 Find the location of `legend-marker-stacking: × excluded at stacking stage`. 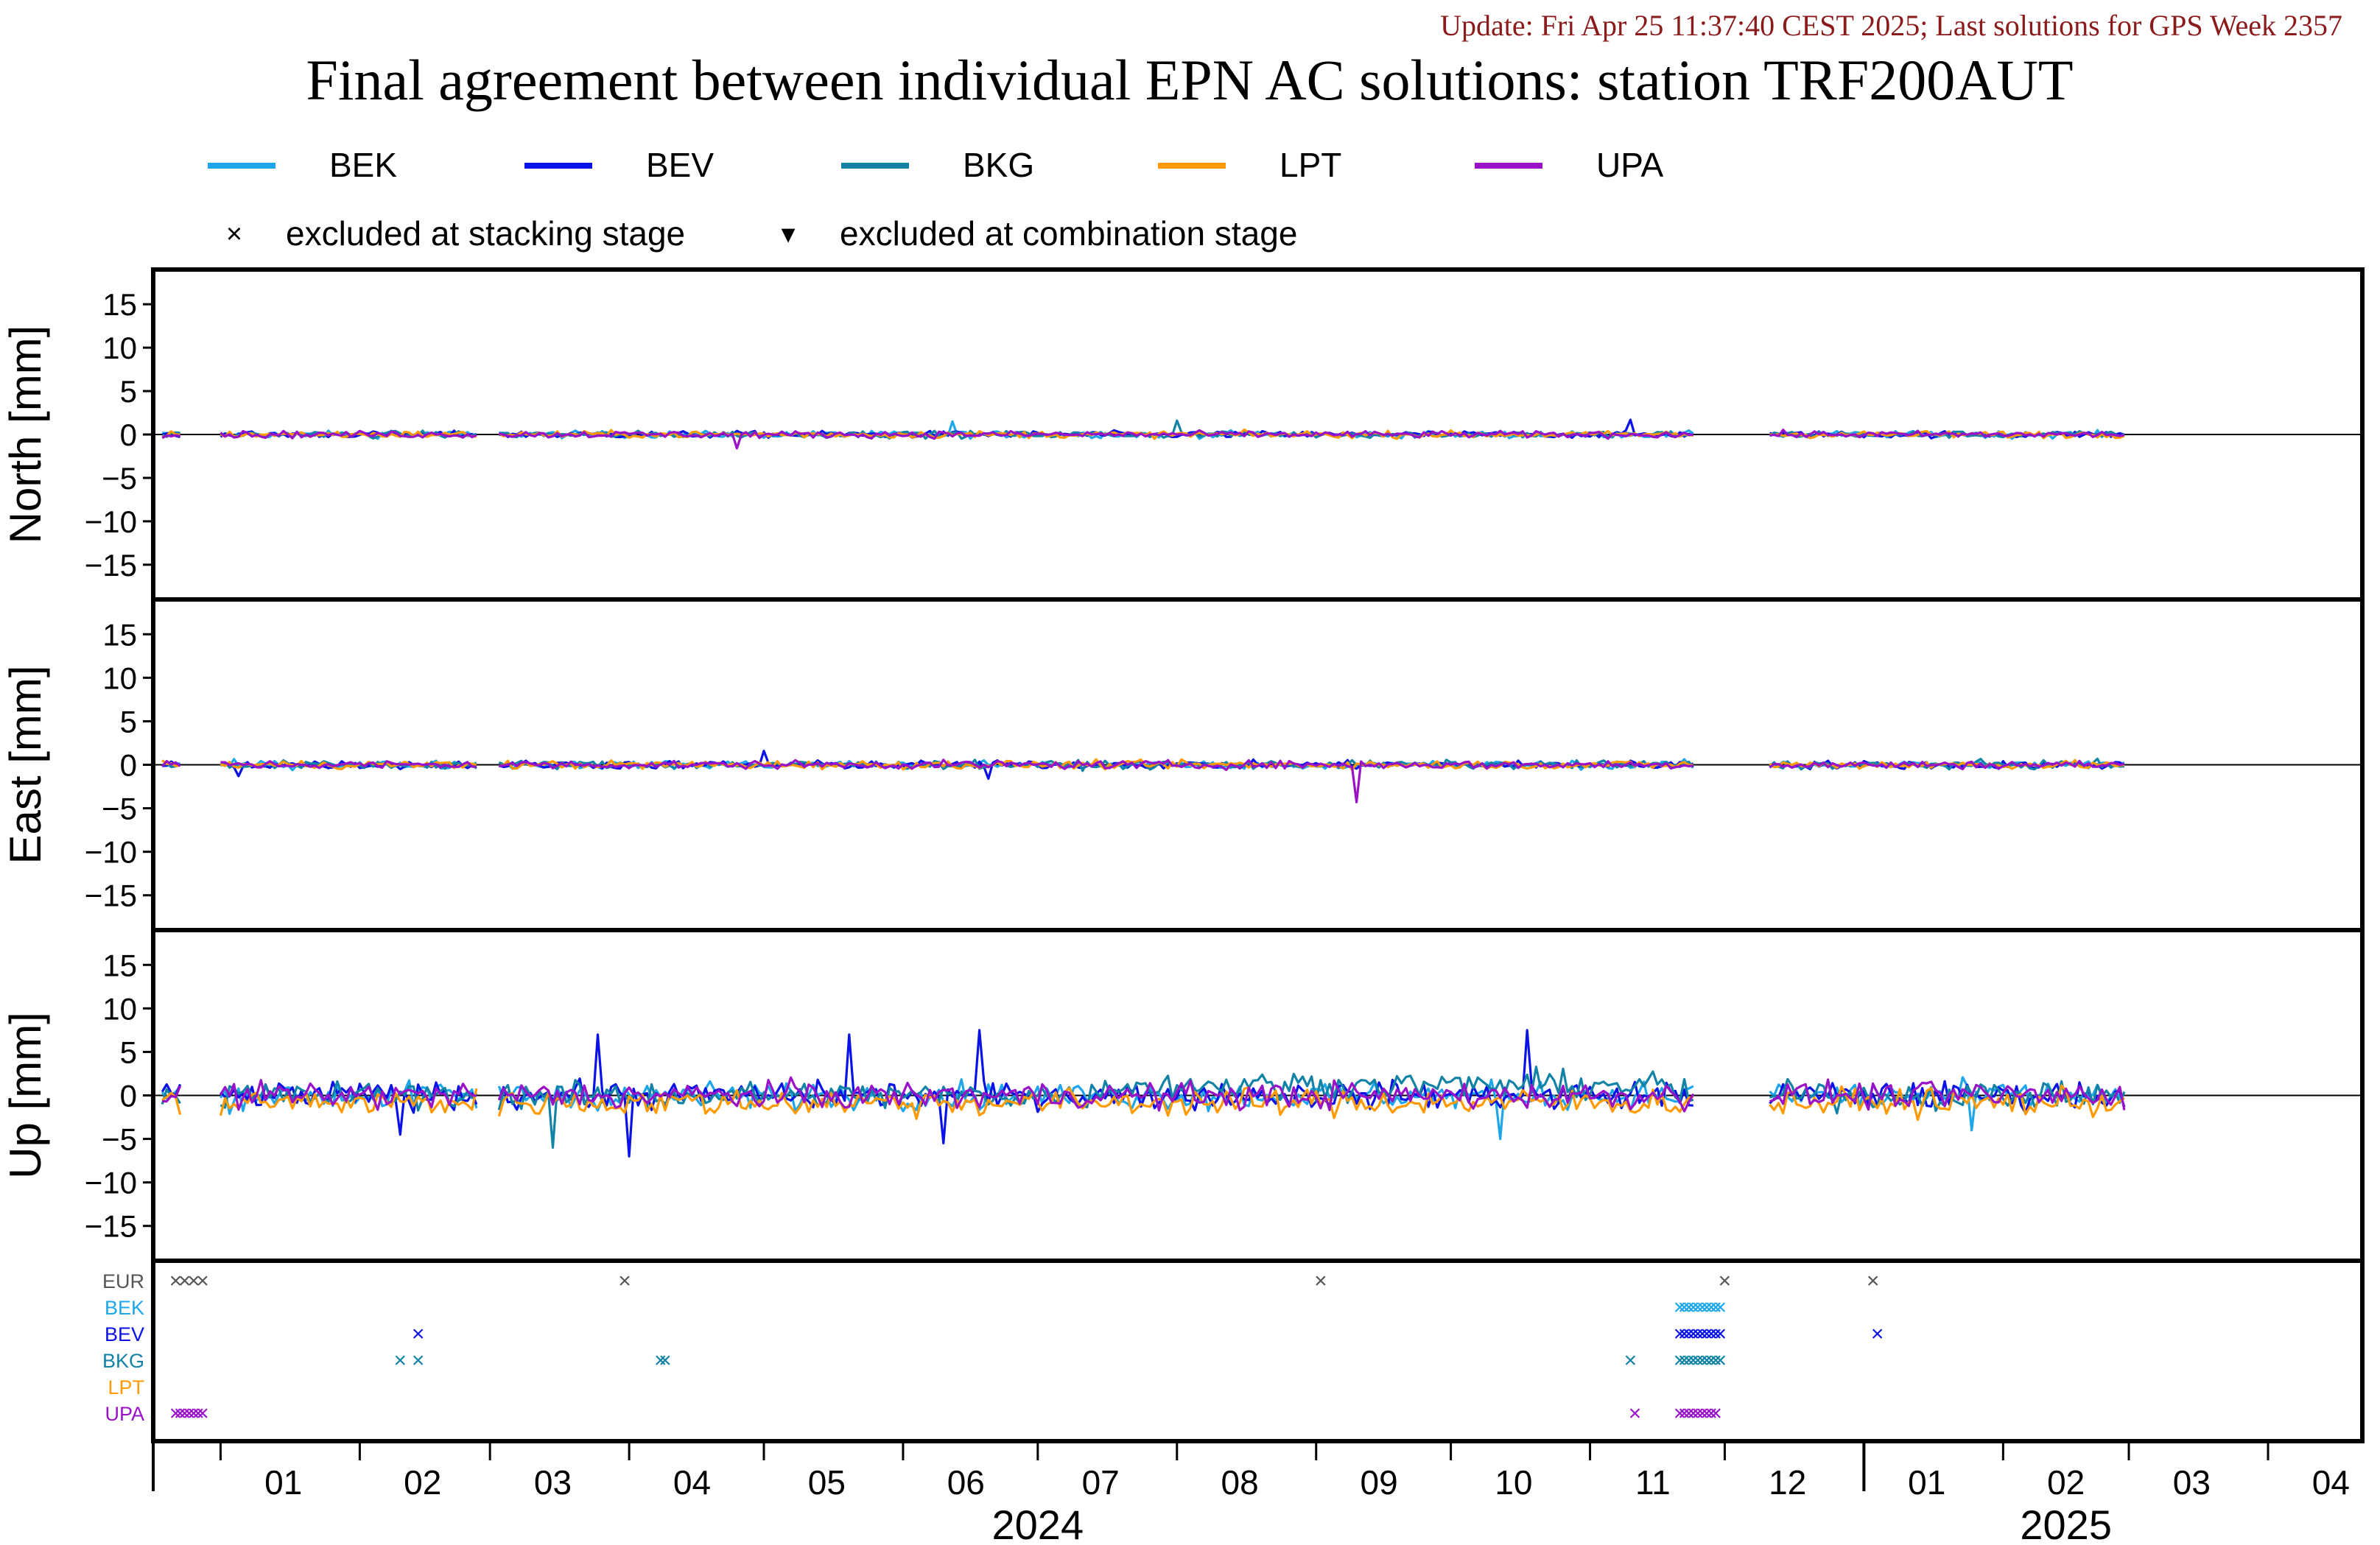

legend-marker-stacking: × excluded at stacking stage is located at coordinates (455, 234).